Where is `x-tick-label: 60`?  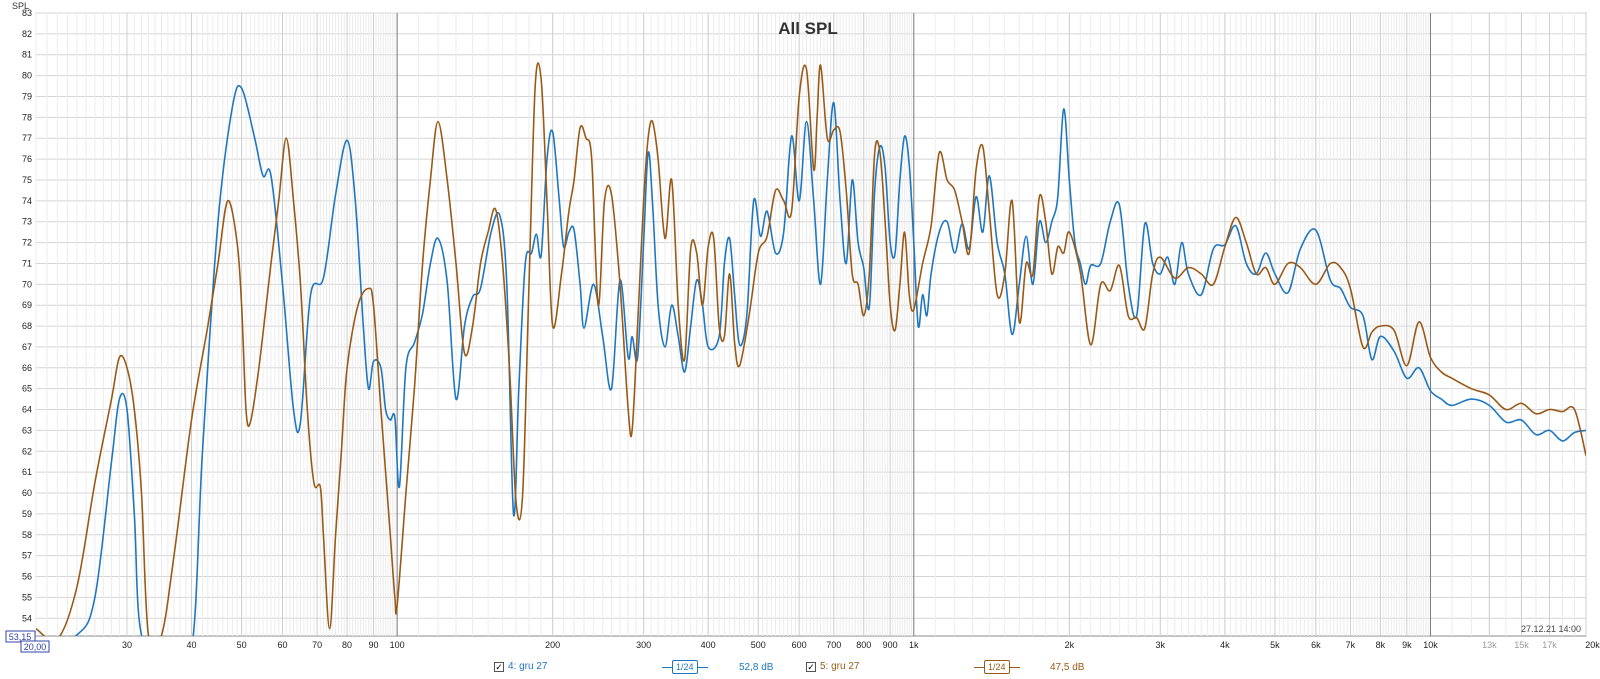
x-tick-label: 60 is located at coordinates (283, 645).